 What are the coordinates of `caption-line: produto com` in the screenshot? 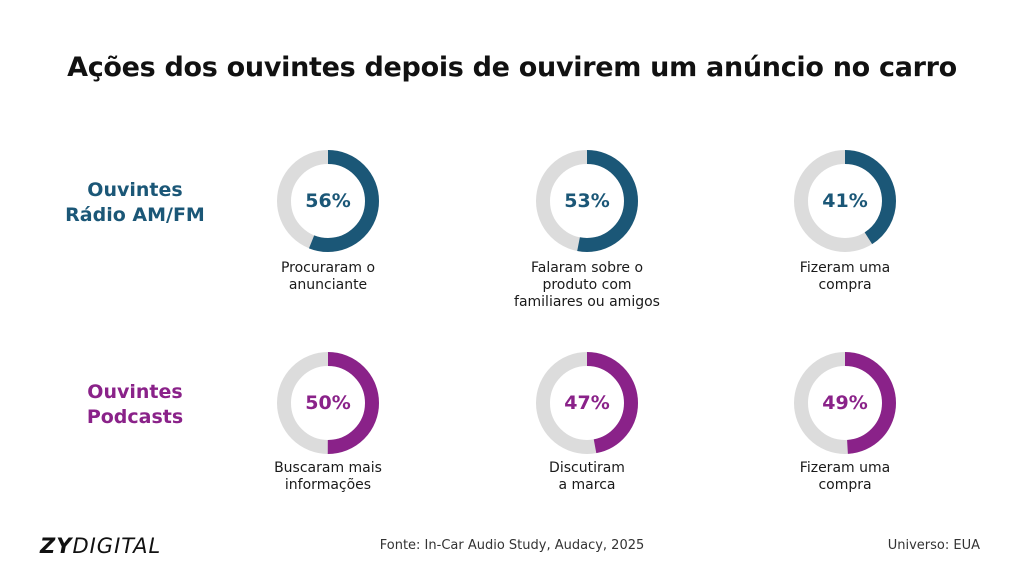 It's located at (587, 285).